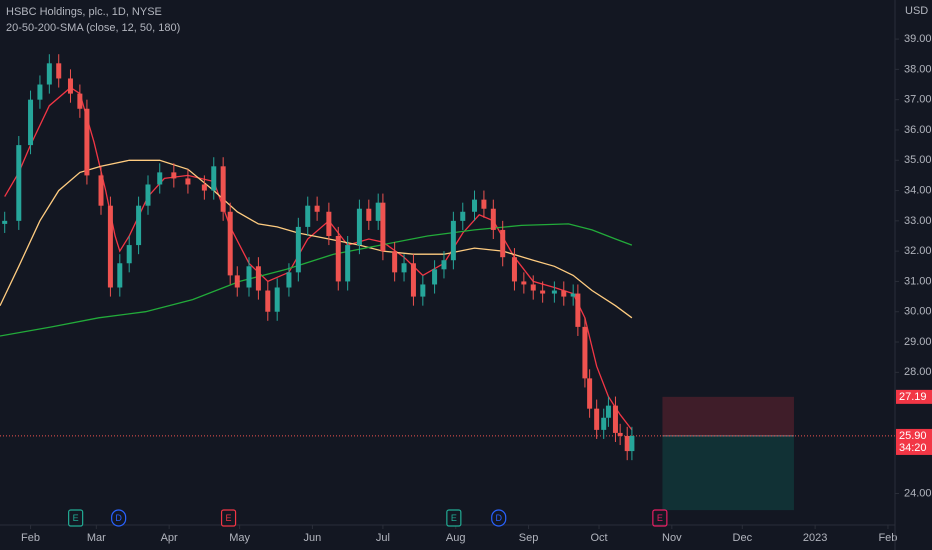 This screenshot has height=550, width=932. Describe the element at coordinates (93, 28) in the screenshot. I see `indicator-label: 20-50-200-SMA (close, 12, 50, 180)` at that location.